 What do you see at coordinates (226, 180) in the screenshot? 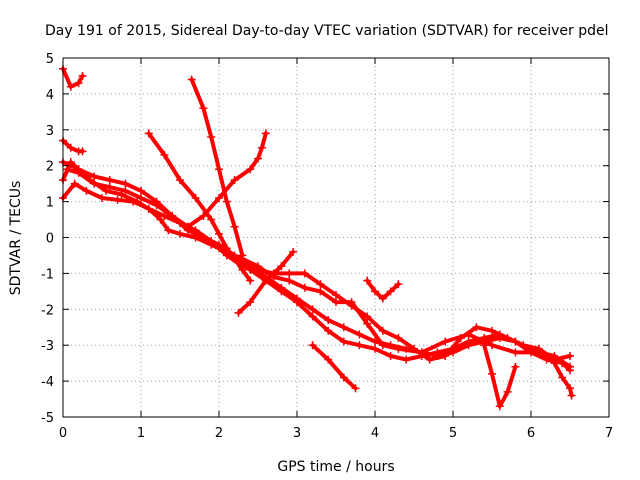
I see `series-s9-line` at bounding box center [226, 180].